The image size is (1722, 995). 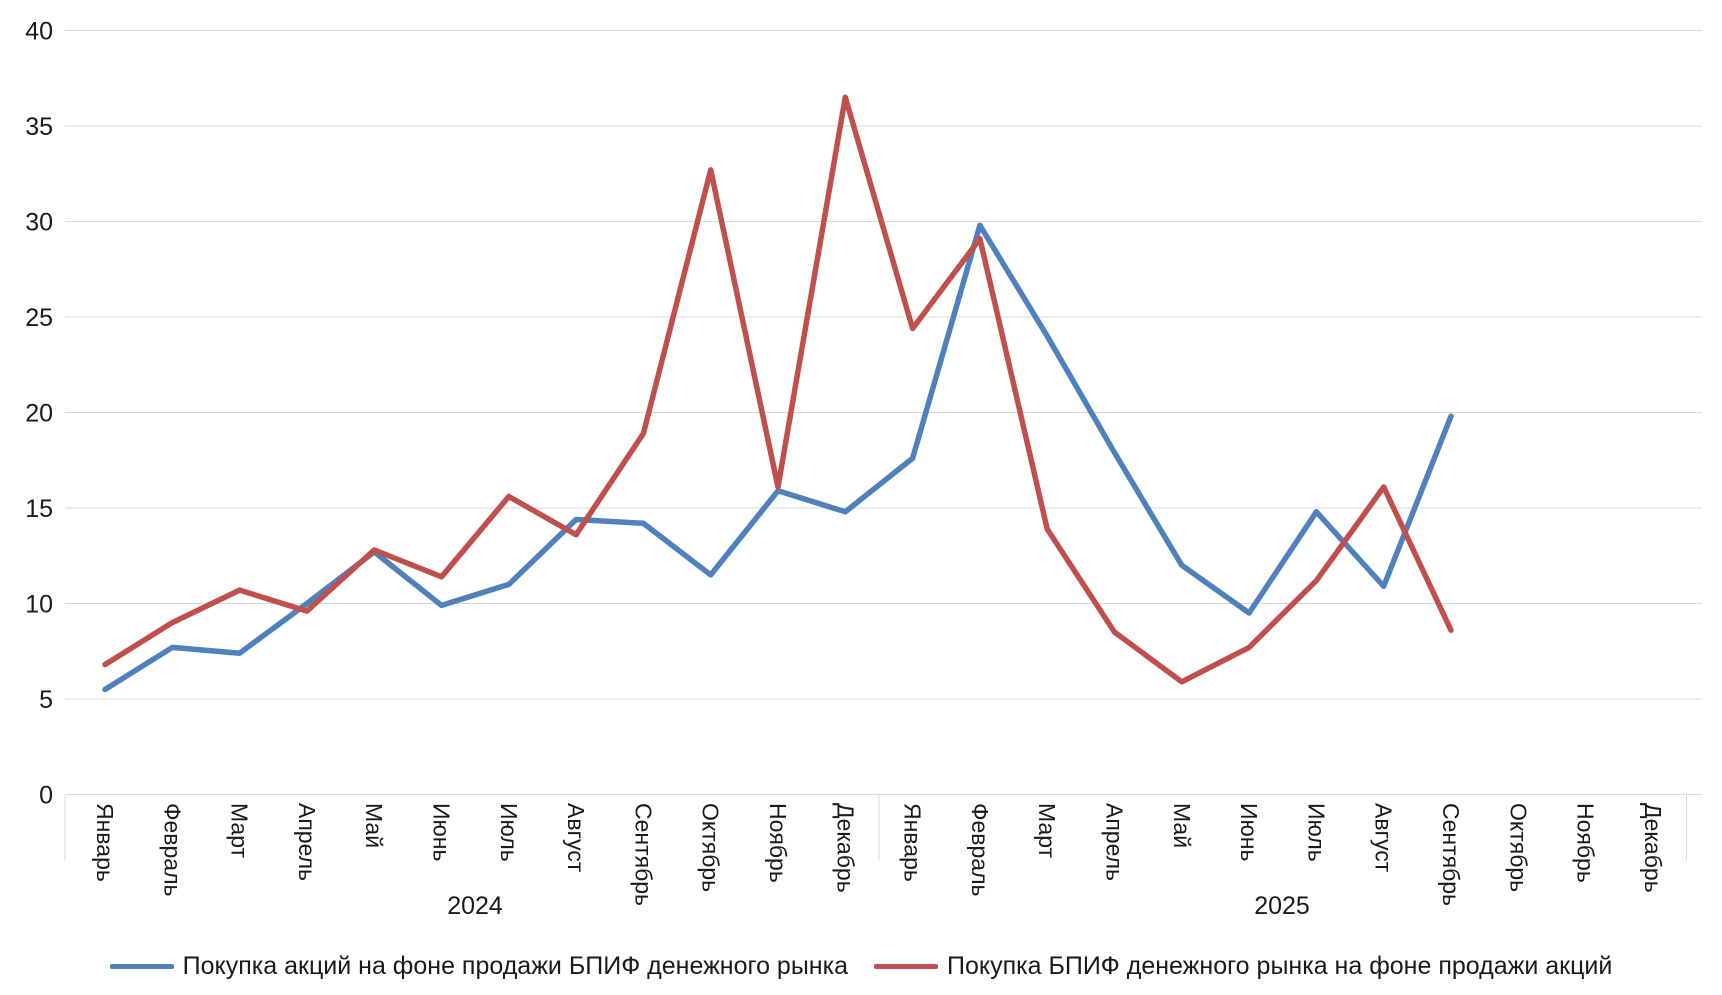 I want to click on legend-line-swatch-blue, so click(x=141, y=966).